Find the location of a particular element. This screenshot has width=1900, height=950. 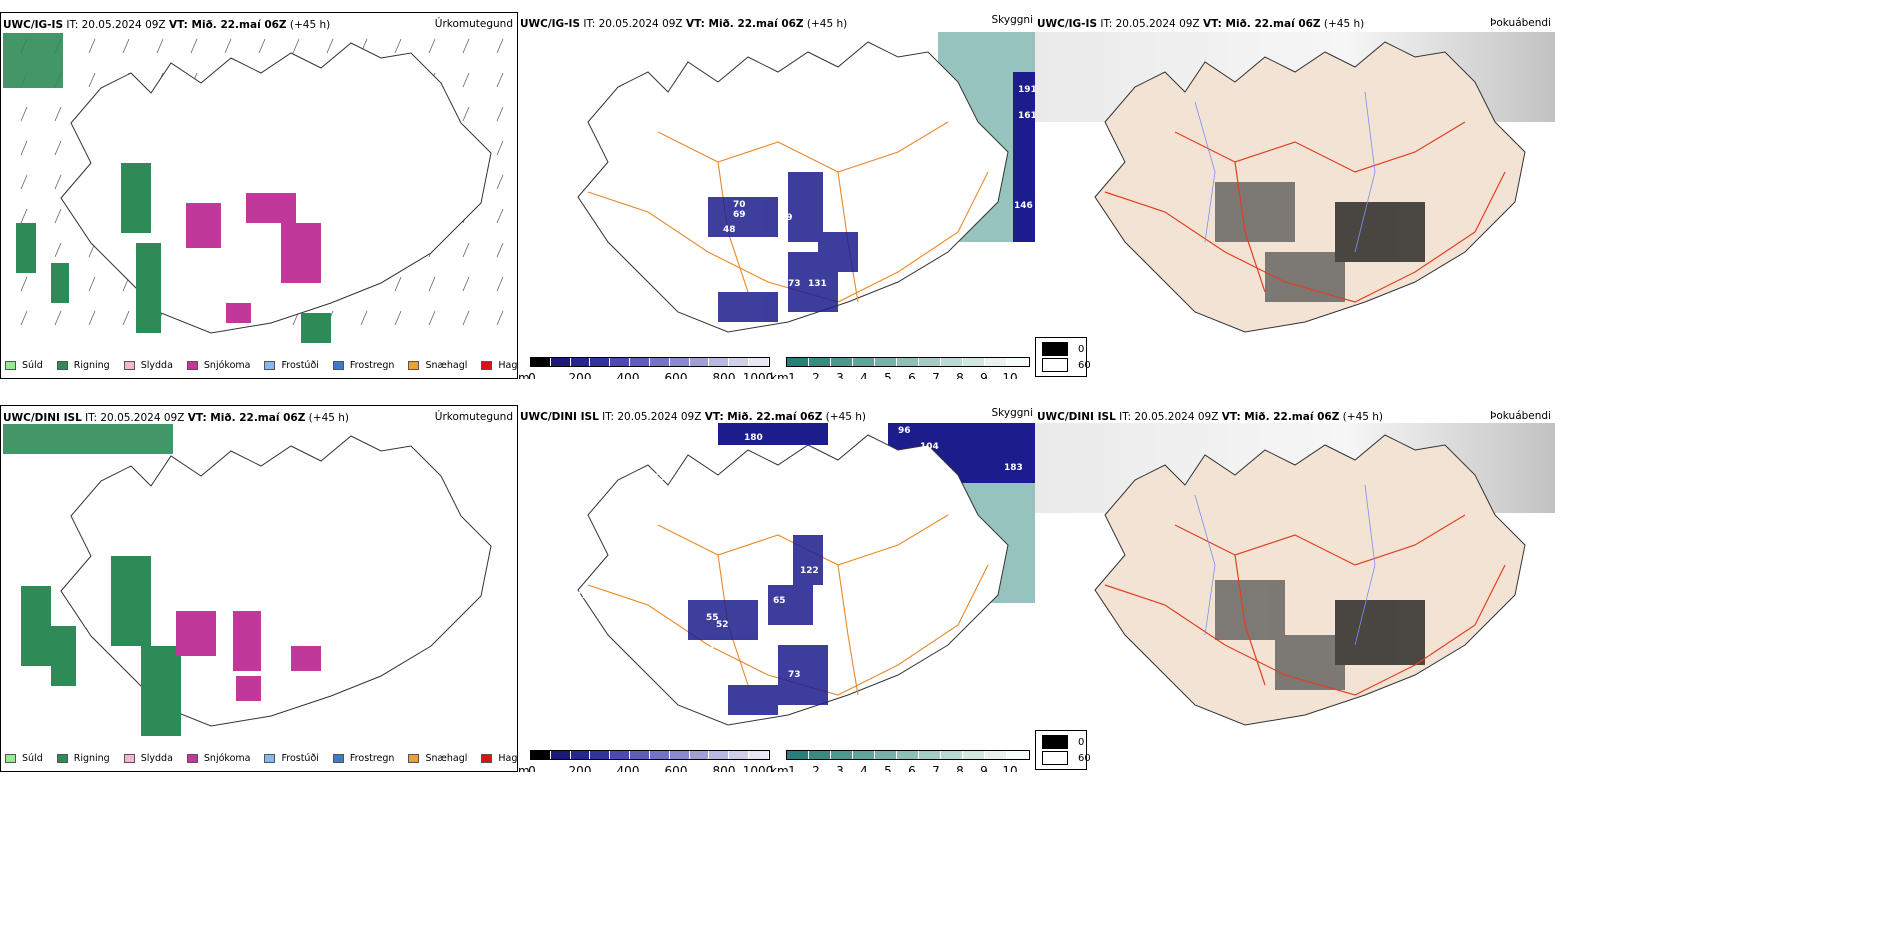

svg-text: 51 is located at coordinates (596, 203).